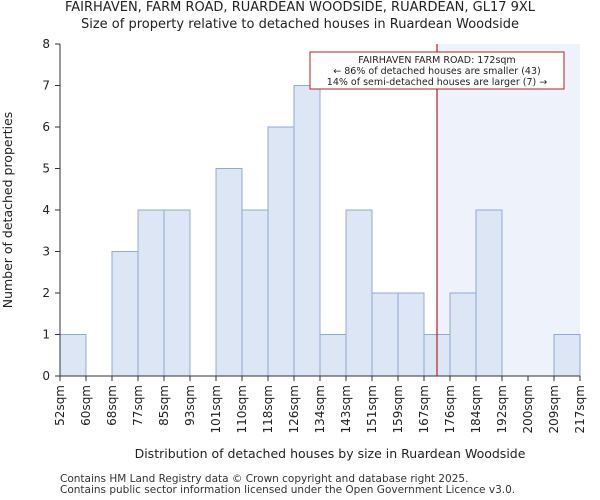  What do you see at coordinates (346, 409) in the screenshot?
I see `x-tick-label: 143sqm` at bounding box center [346, 409].